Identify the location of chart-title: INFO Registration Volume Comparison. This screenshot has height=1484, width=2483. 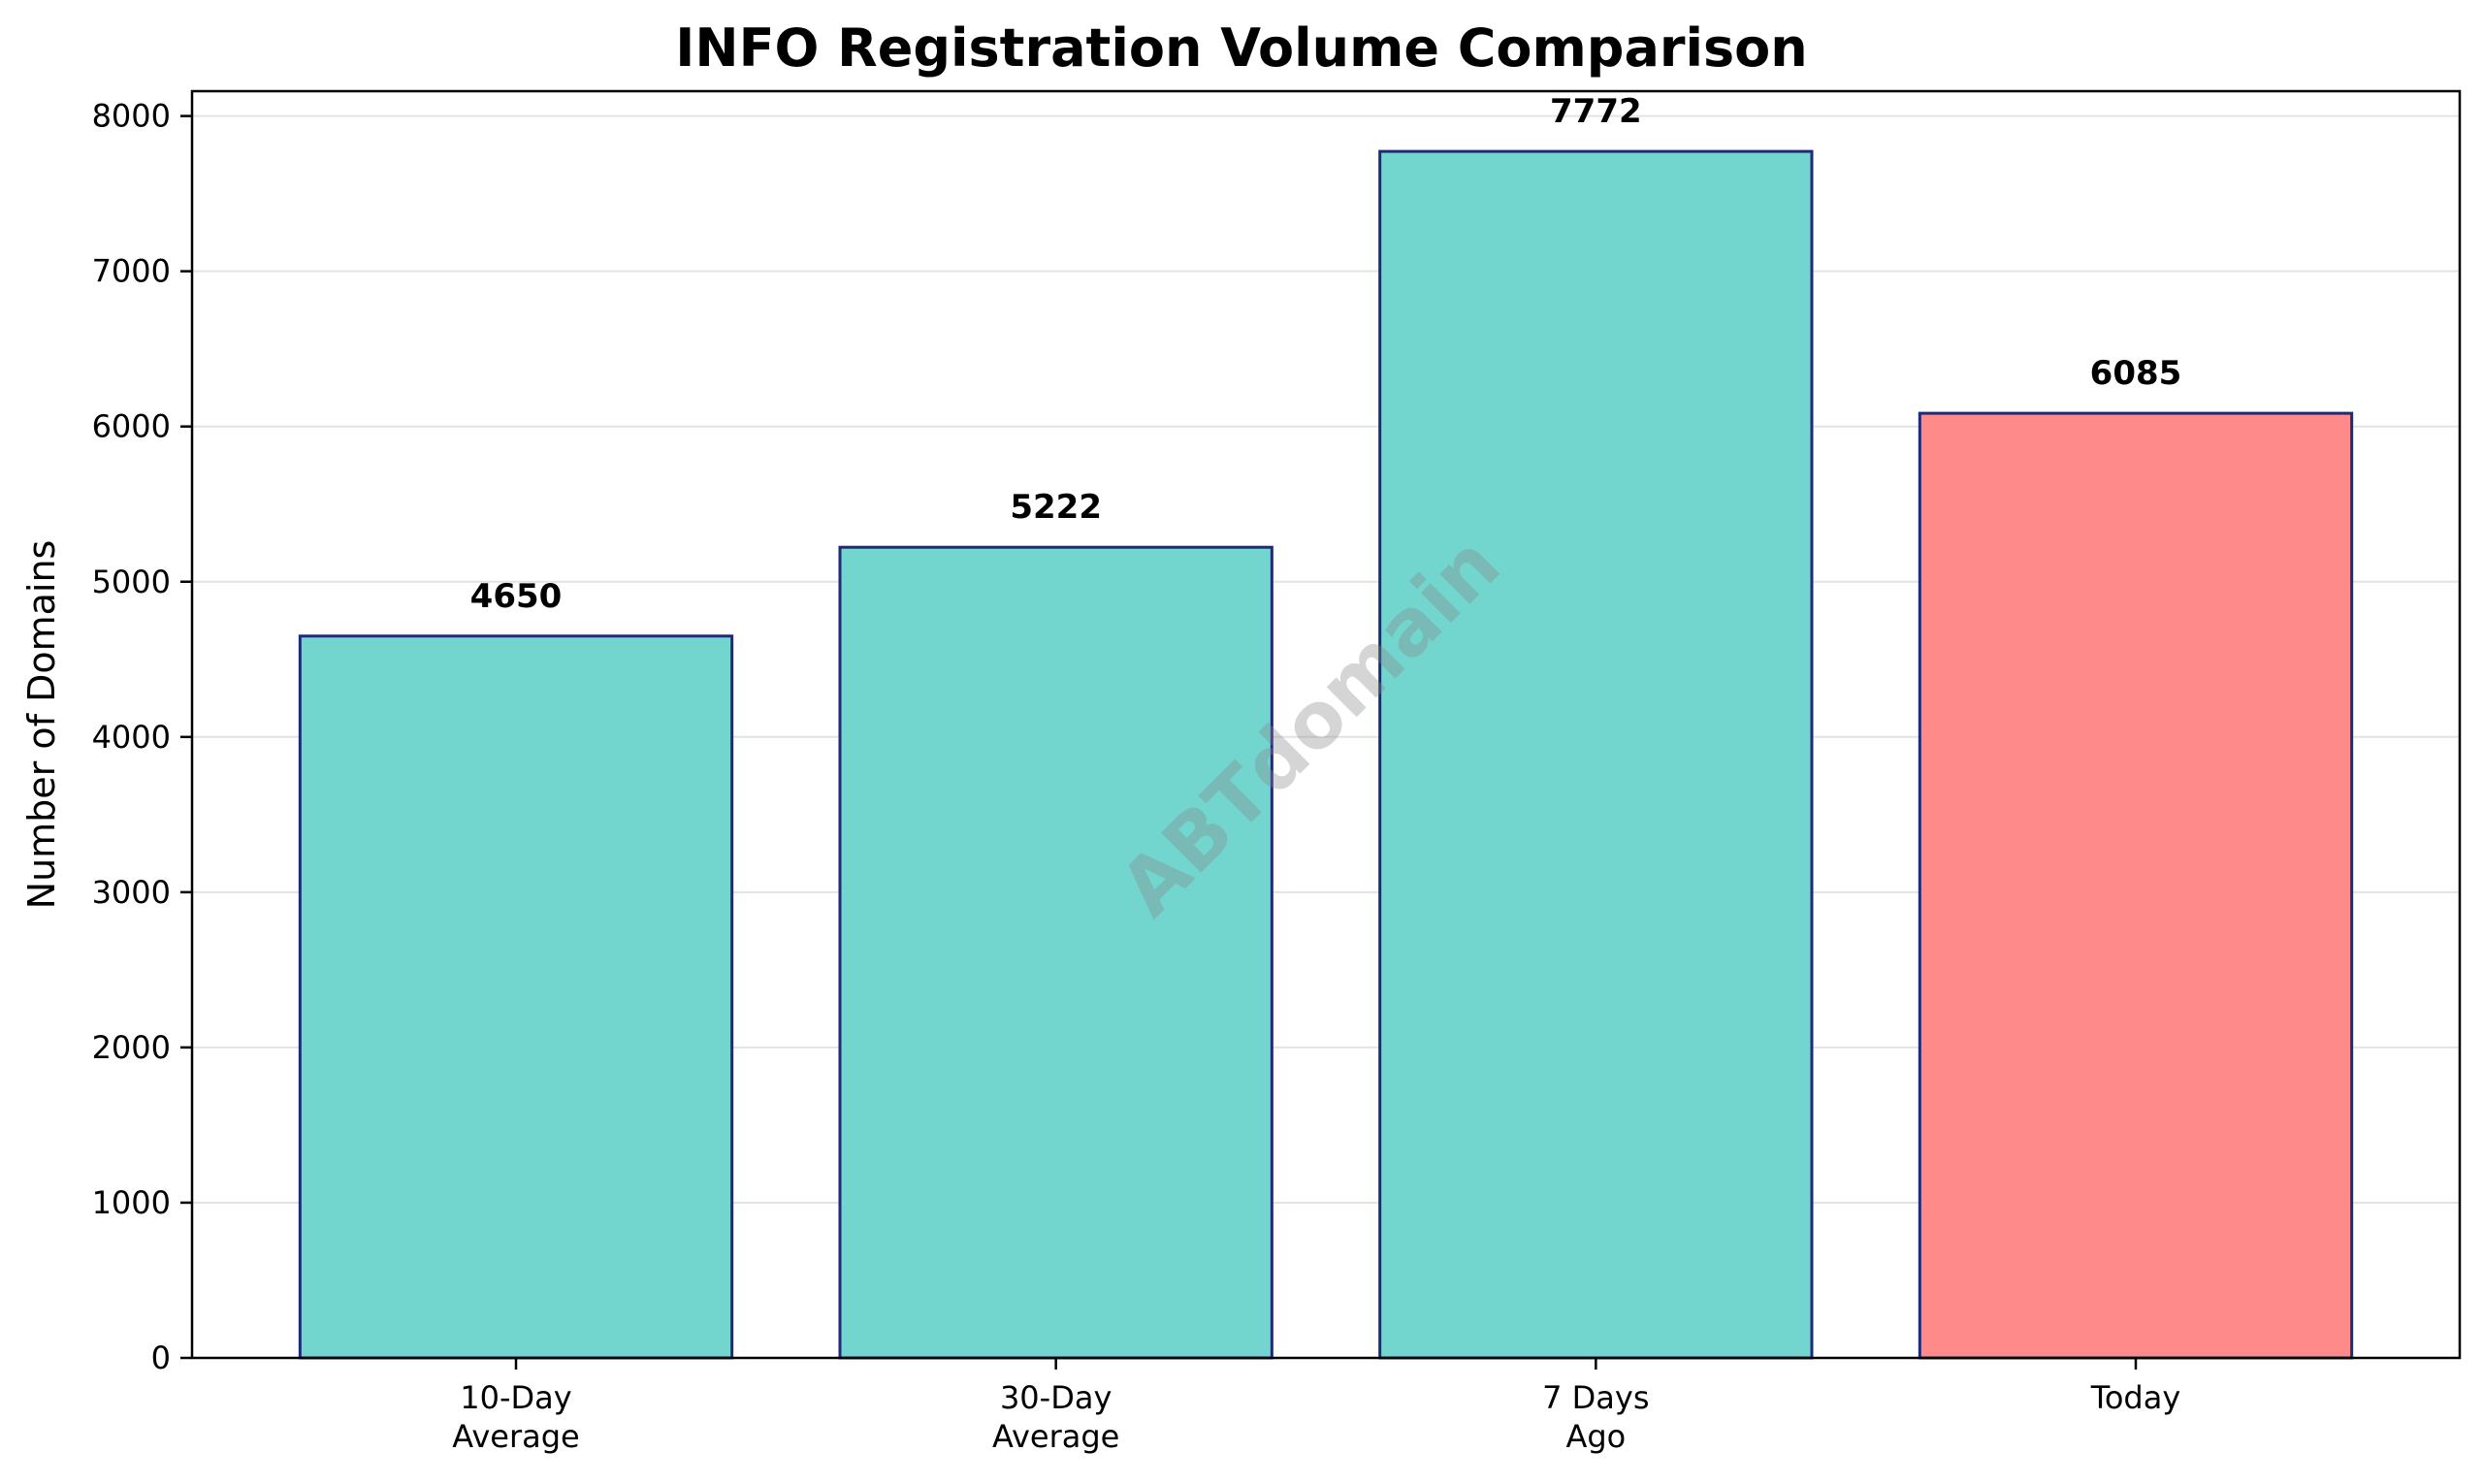
(1241, 48).